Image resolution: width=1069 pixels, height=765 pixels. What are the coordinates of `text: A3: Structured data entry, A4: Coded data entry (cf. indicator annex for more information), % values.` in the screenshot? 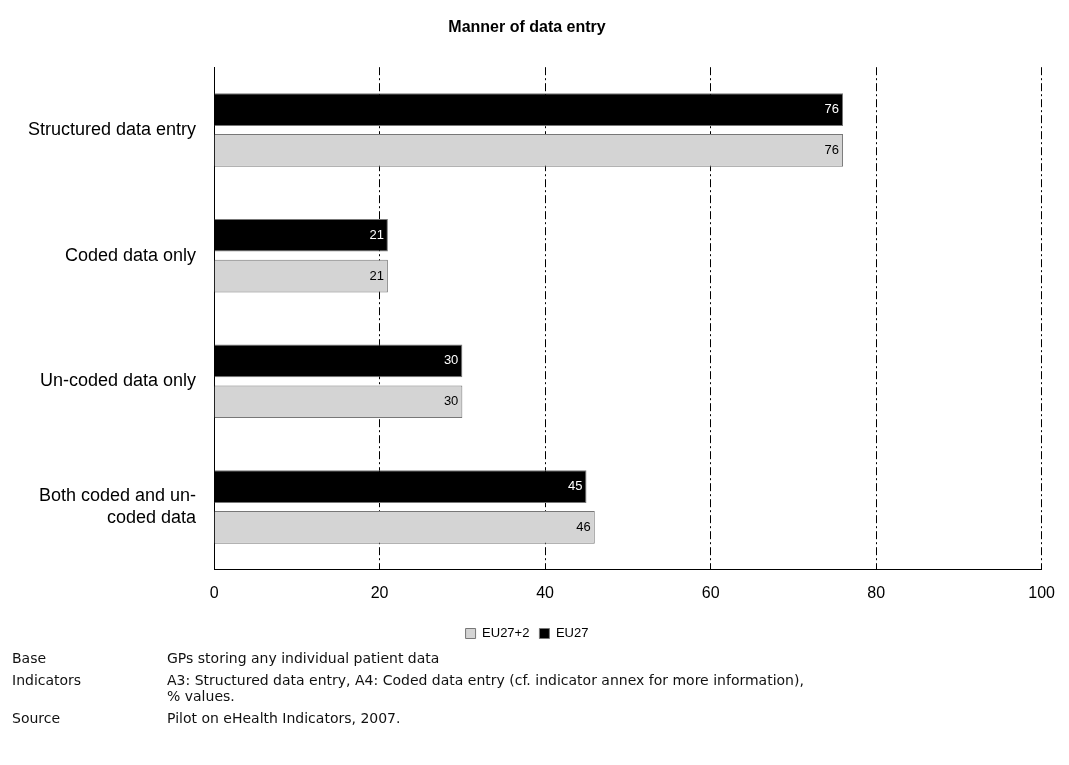 It's located at (486, 688).